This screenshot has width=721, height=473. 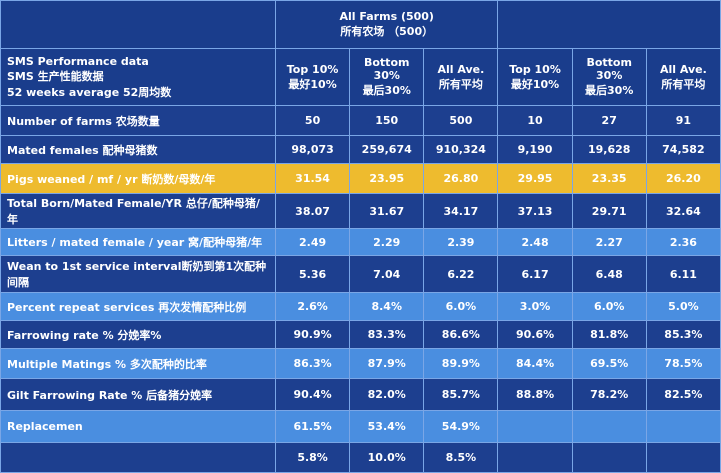 I want to click on value-cell: 910,324, so click(x=461, y=149).